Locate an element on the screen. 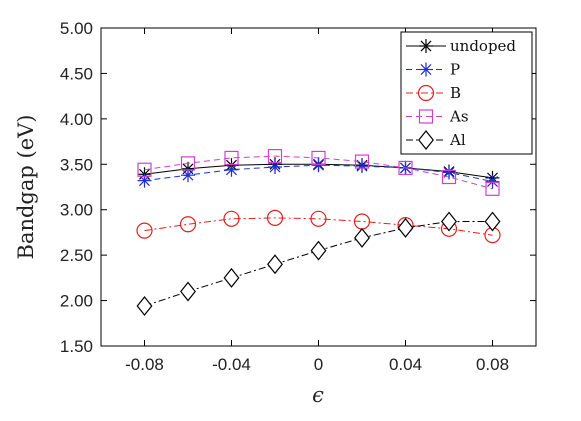 This screenshot has width=581, height=421. series-p is located at coordinates (318, 173).